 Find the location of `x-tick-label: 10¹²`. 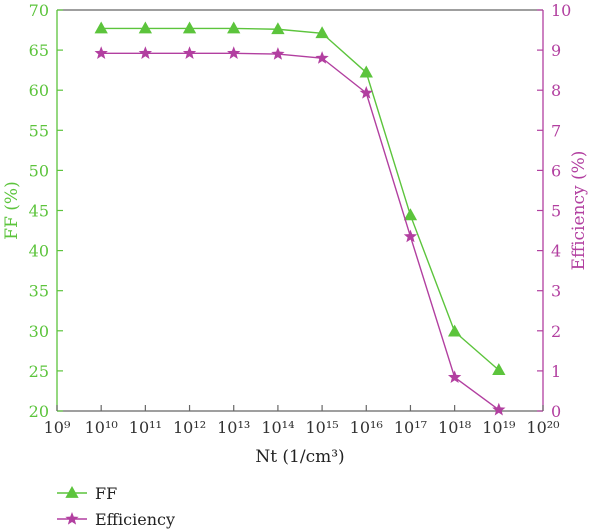

x-tick-label: 10¹² is located at coordinates (189, 427).